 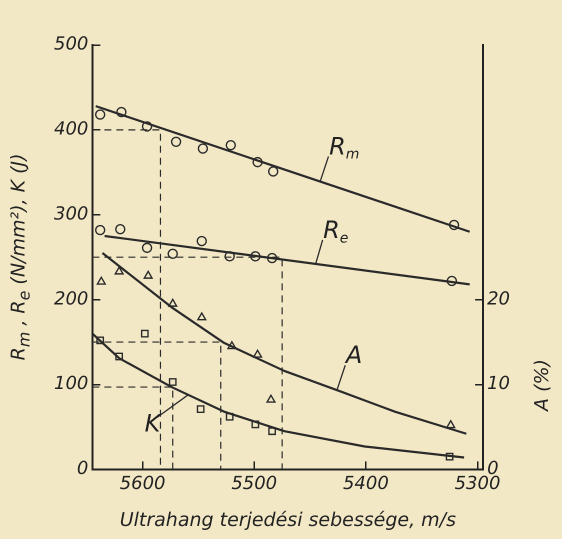 I want to click on y2-tick-label: 20, so click(x=498, y=299).